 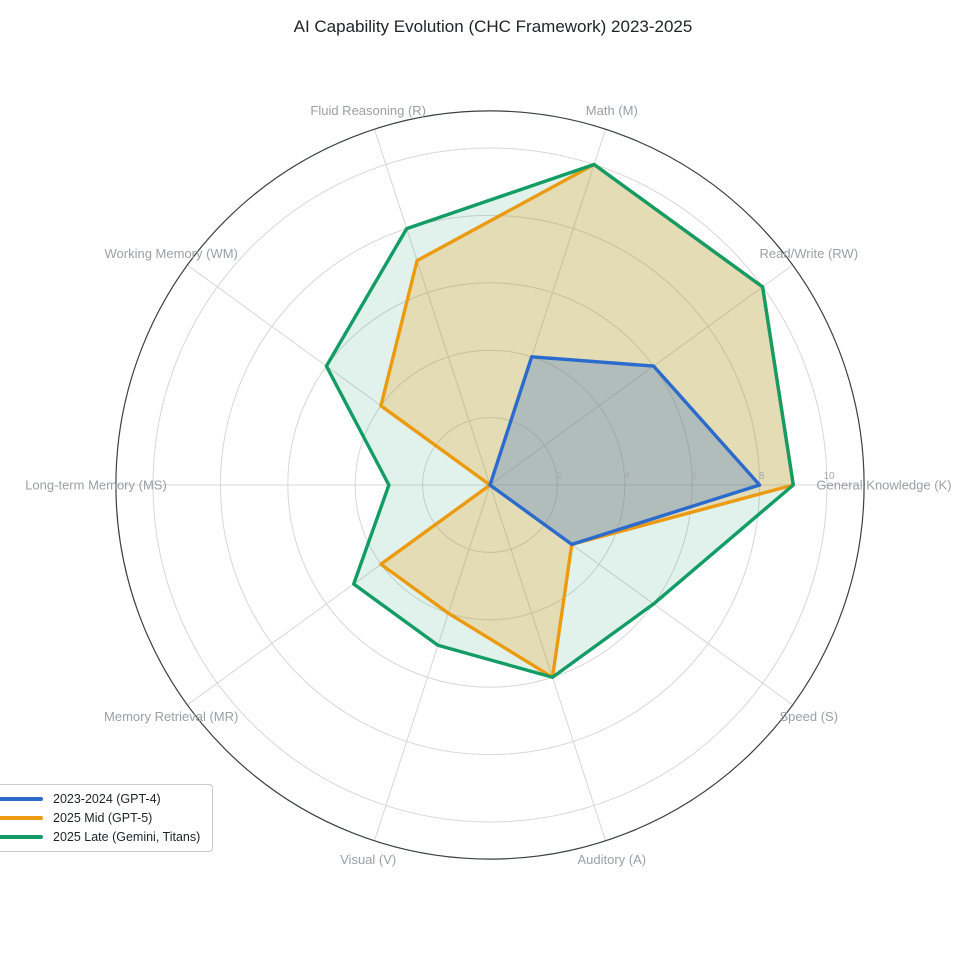 I want to click on axis-label-7: Visual (V), so click(x=368, y=859).